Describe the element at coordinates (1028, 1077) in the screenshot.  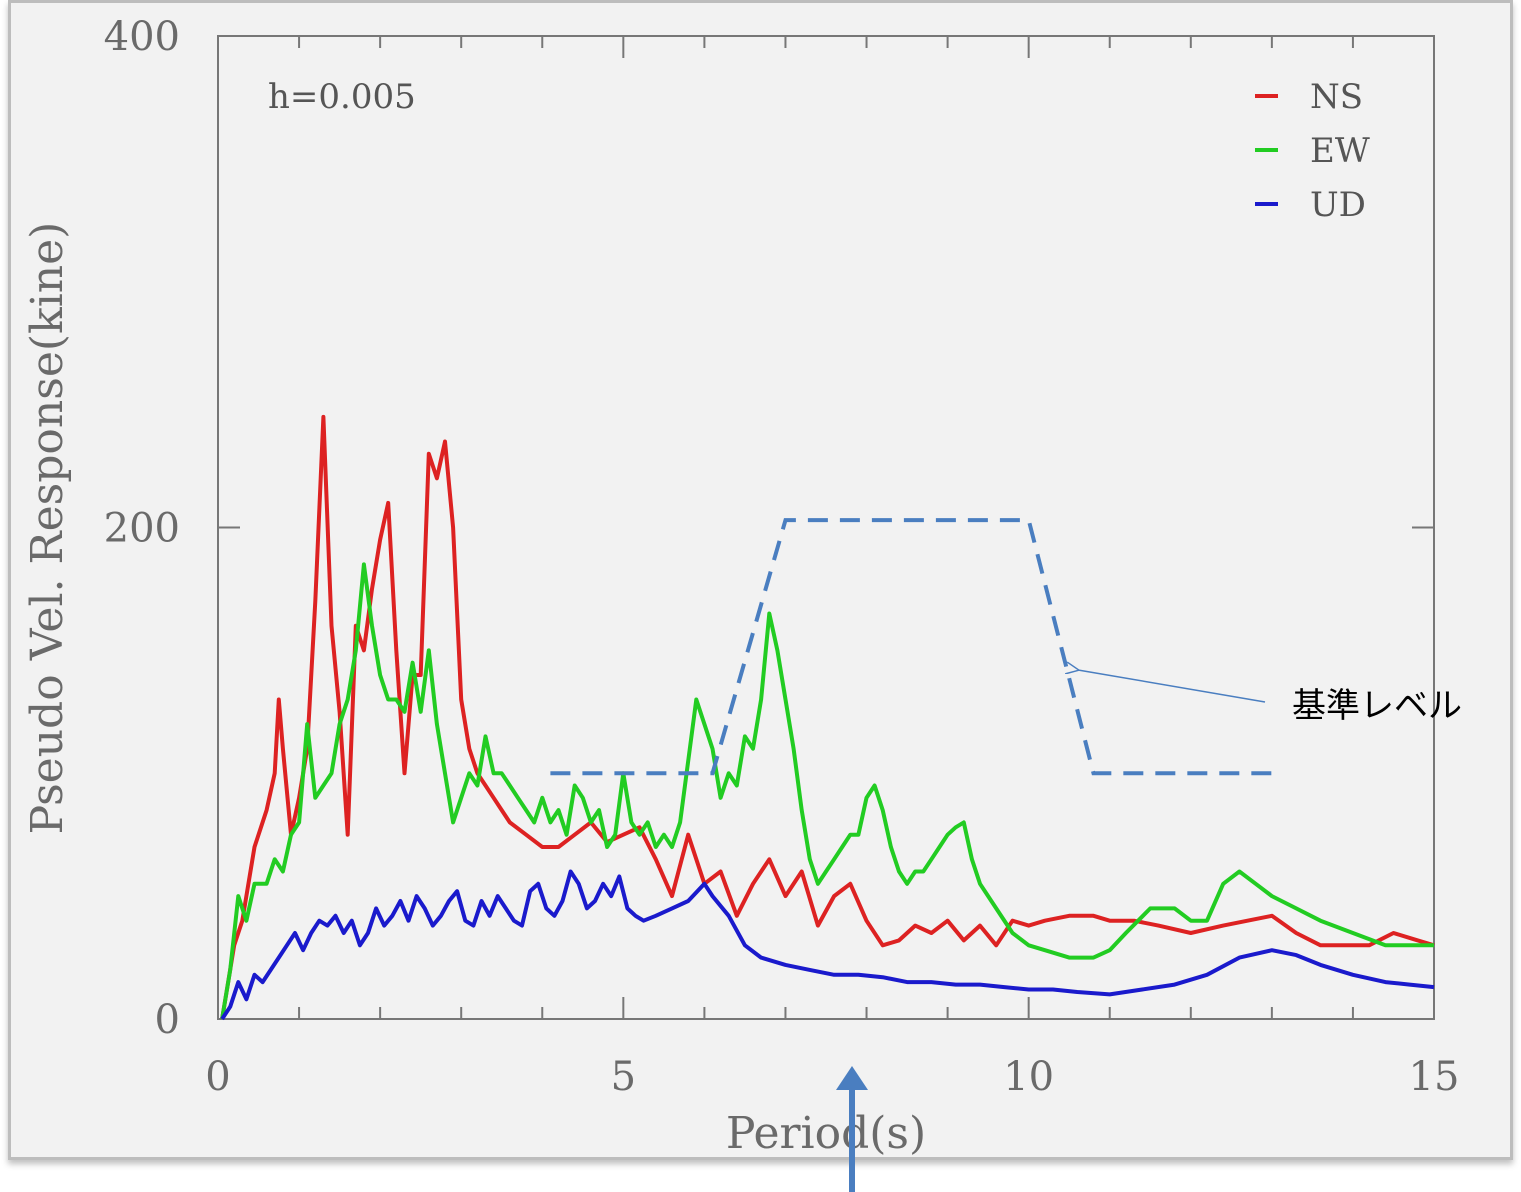
I see `x-tick-label: 10` at that location.